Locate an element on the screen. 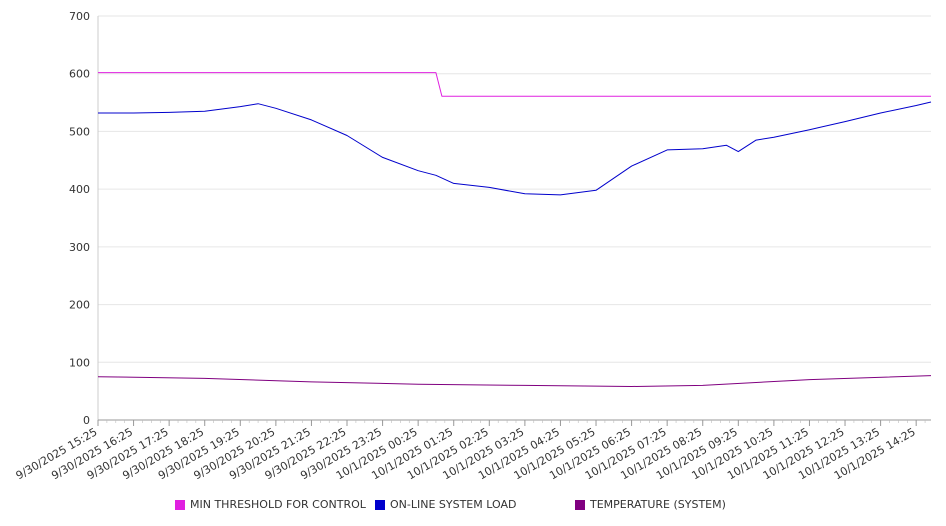 This screenshot has height=526, width=946. legend-label-min-threshold: MIN THRESHOLD FOR CONTROL is located at coordinates (278, 504).